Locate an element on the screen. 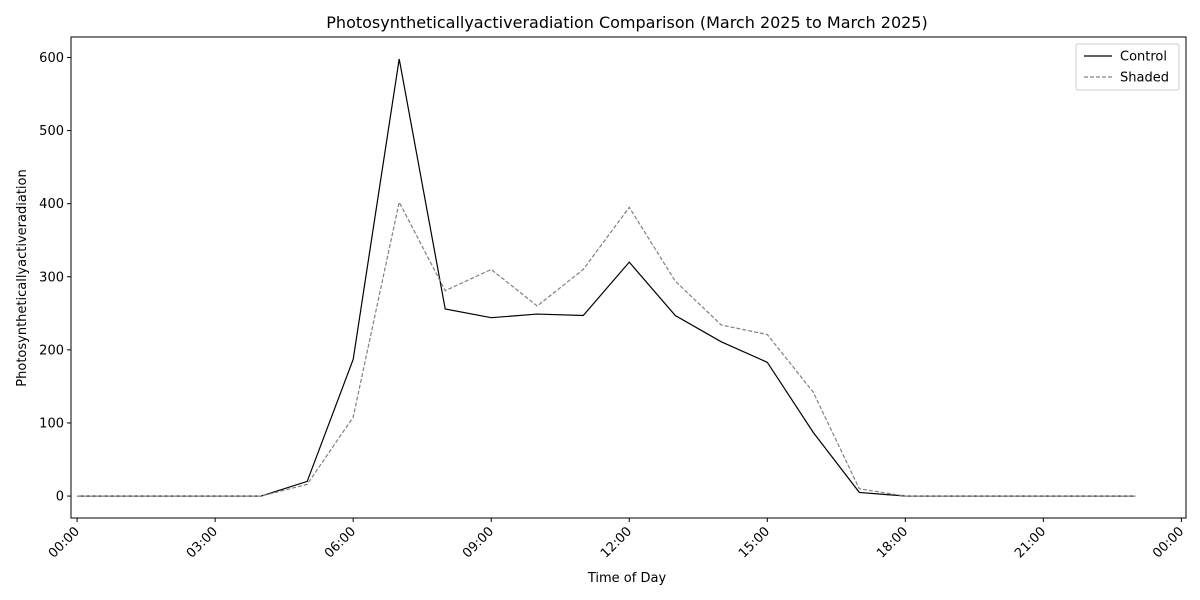  x-tick-label: 12:00 is located at coordinates (616, 542).